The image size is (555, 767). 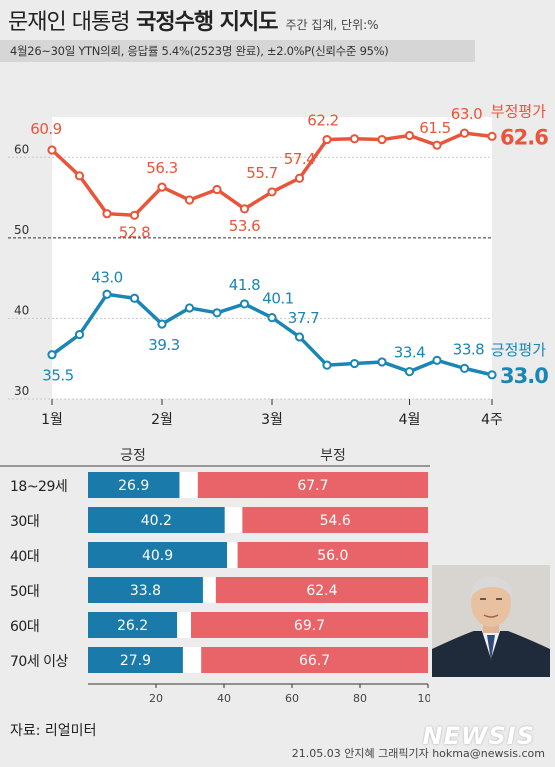 I want to click on data-label-final: 33.0, so click(x=524, y=376).